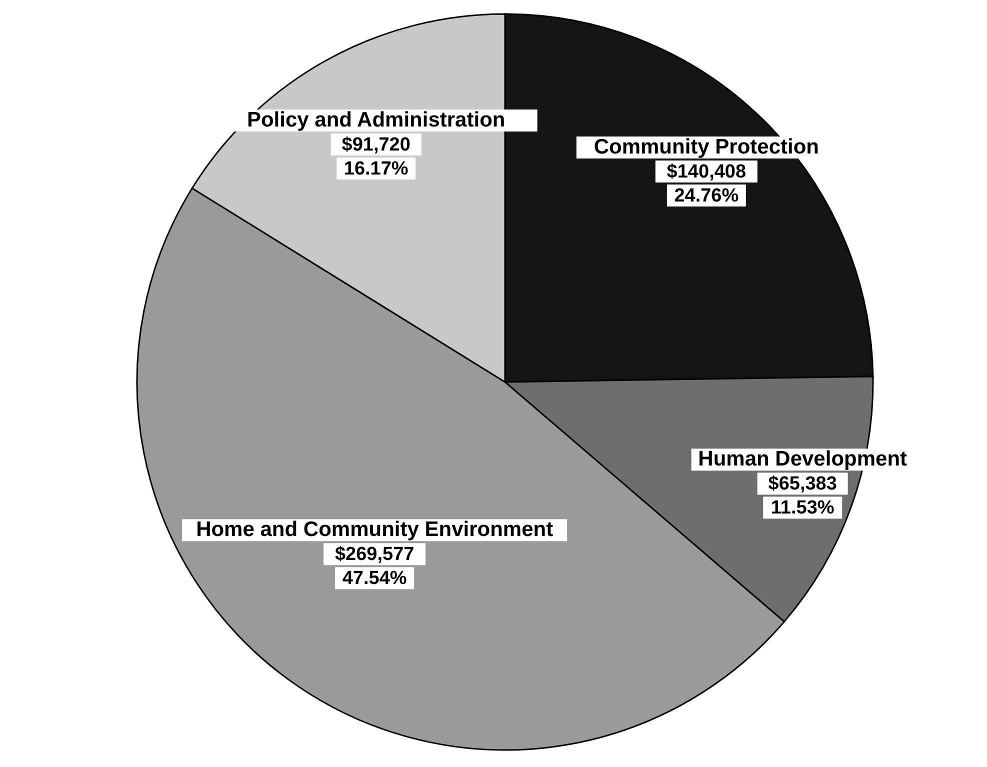 This screenshot has height=767, width=987. What do you see at coordinates (374, 567) in the screenshot?
I see `data-label: $269,577 47.54%` at bounding box center [374, 567].